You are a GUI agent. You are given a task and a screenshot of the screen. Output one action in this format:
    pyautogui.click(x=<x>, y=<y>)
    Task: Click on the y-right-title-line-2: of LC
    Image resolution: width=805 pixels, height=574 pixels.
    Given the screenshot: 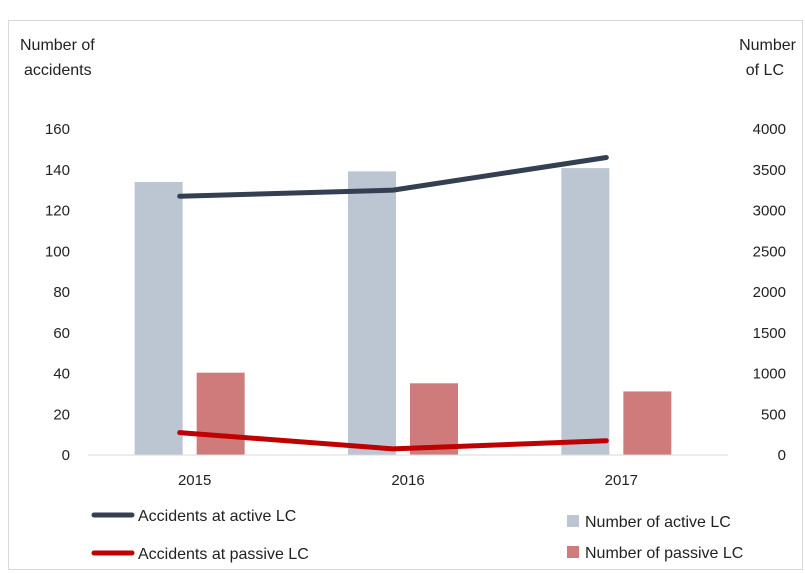 What is the action you would take?
    pyautogui.click(x=765, y=70)
    